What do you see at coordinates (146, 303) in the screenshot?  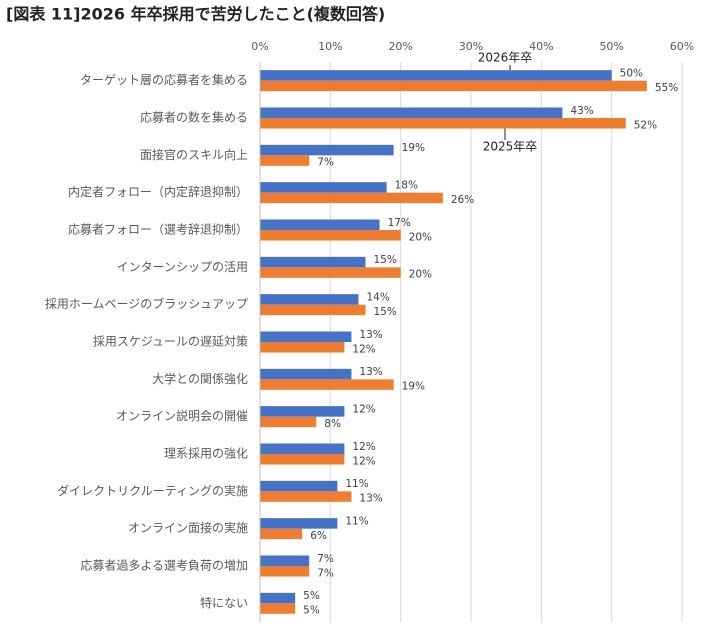 I see `y-tick-label: 採用ホームページのブラッシュアップ` at bounding box center [146, 303].